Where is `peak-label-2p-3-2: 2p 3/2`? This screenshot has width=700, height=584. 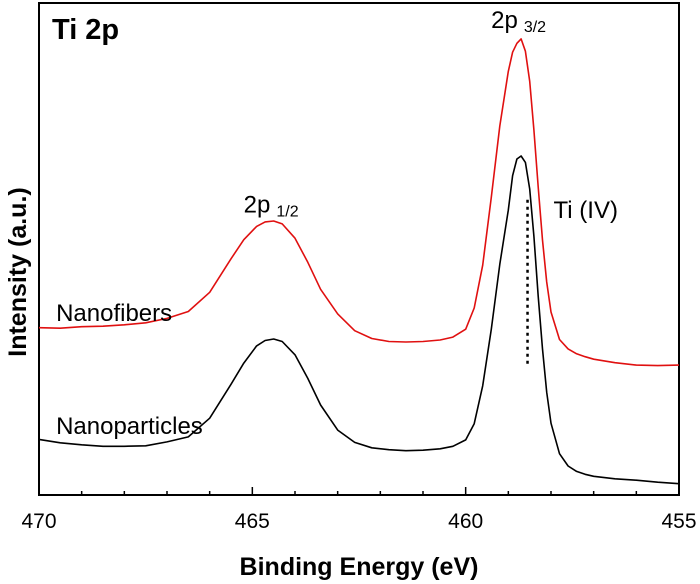
peak-label-2p-3-2: 2p 3/2 is located at coordinates (518, 21).